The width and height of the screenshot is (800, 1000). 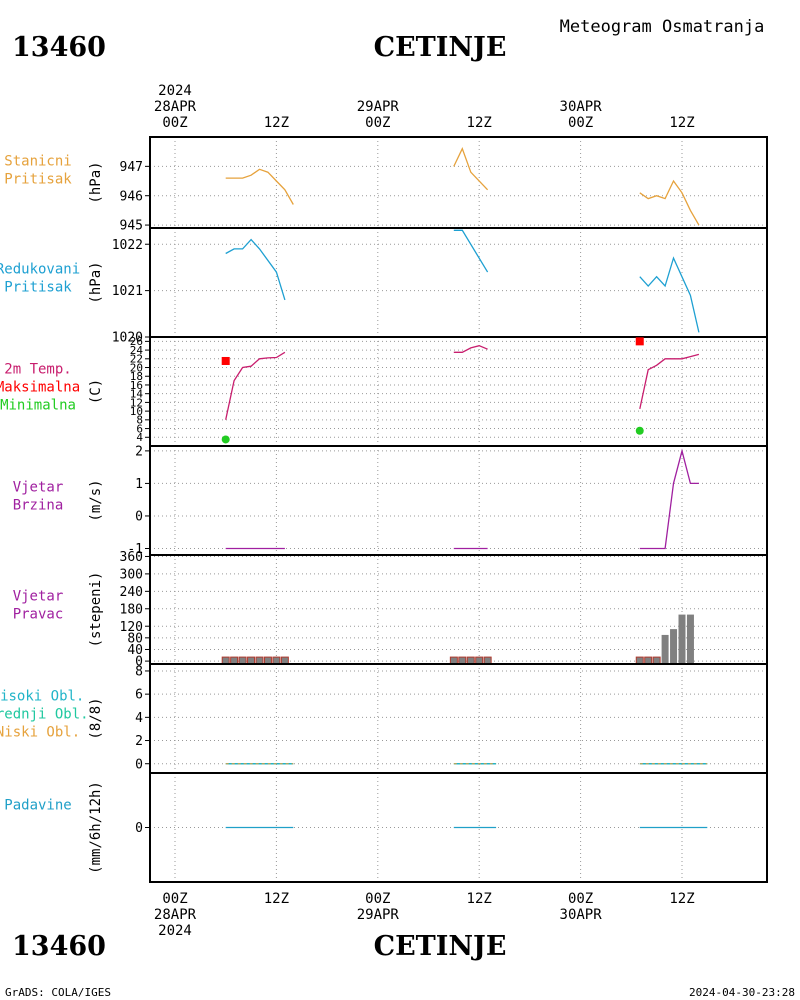 What do you see at coordinates (139, 484) in the screenshot?
I see `y-tick-label: 1` at bounding box center [139, 484].